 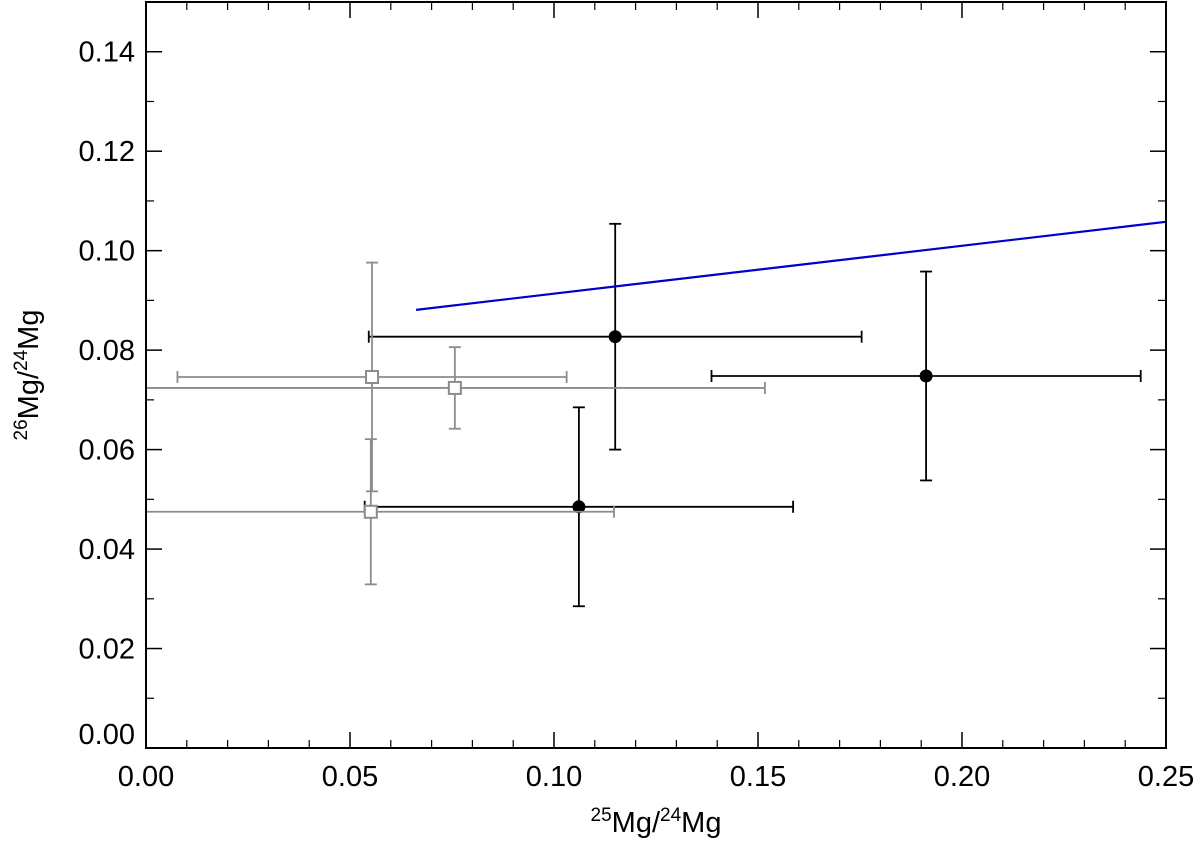 I want to click on y-axis-label: 26Mg/24Mg, so click(x=28, y=375).